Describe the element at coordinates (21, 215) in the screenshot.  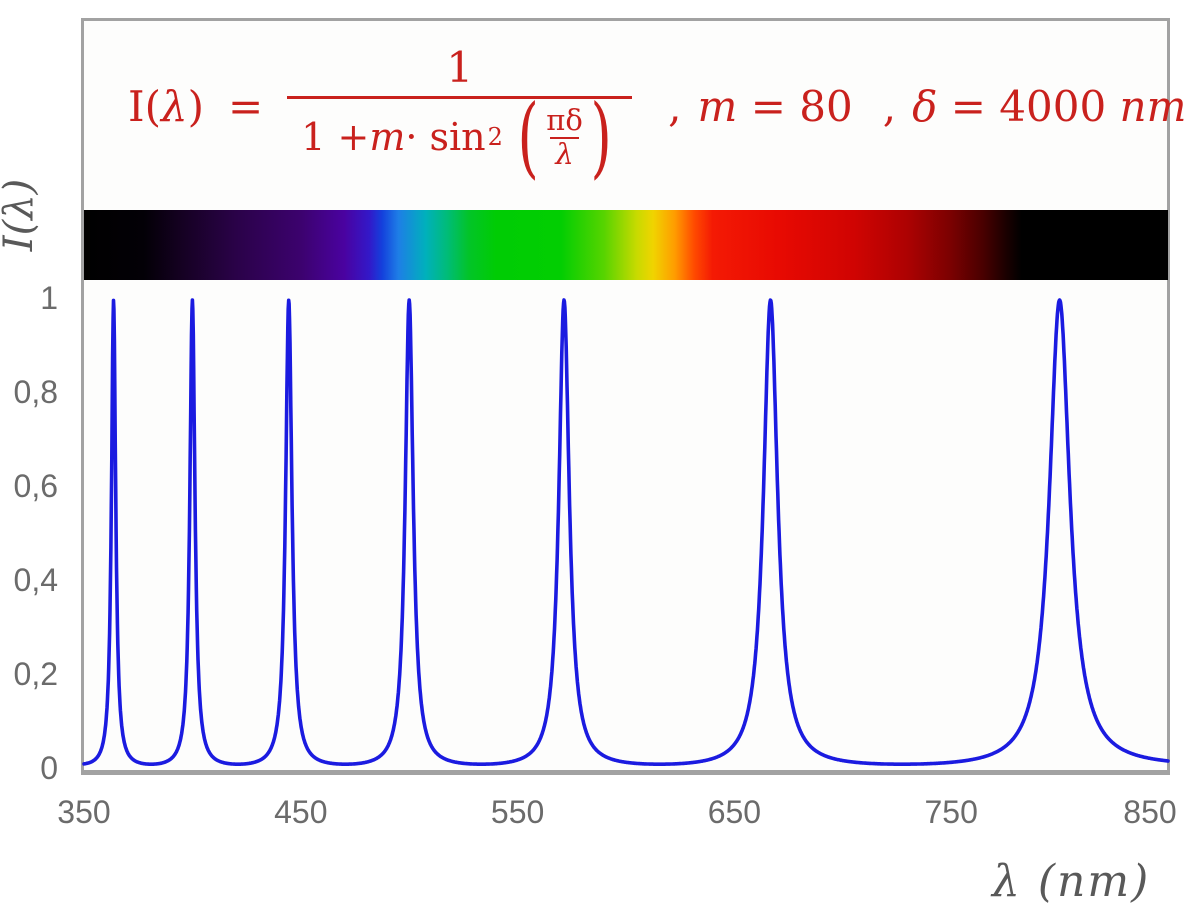
I see `y-axis-title: I(λ)` at that location.